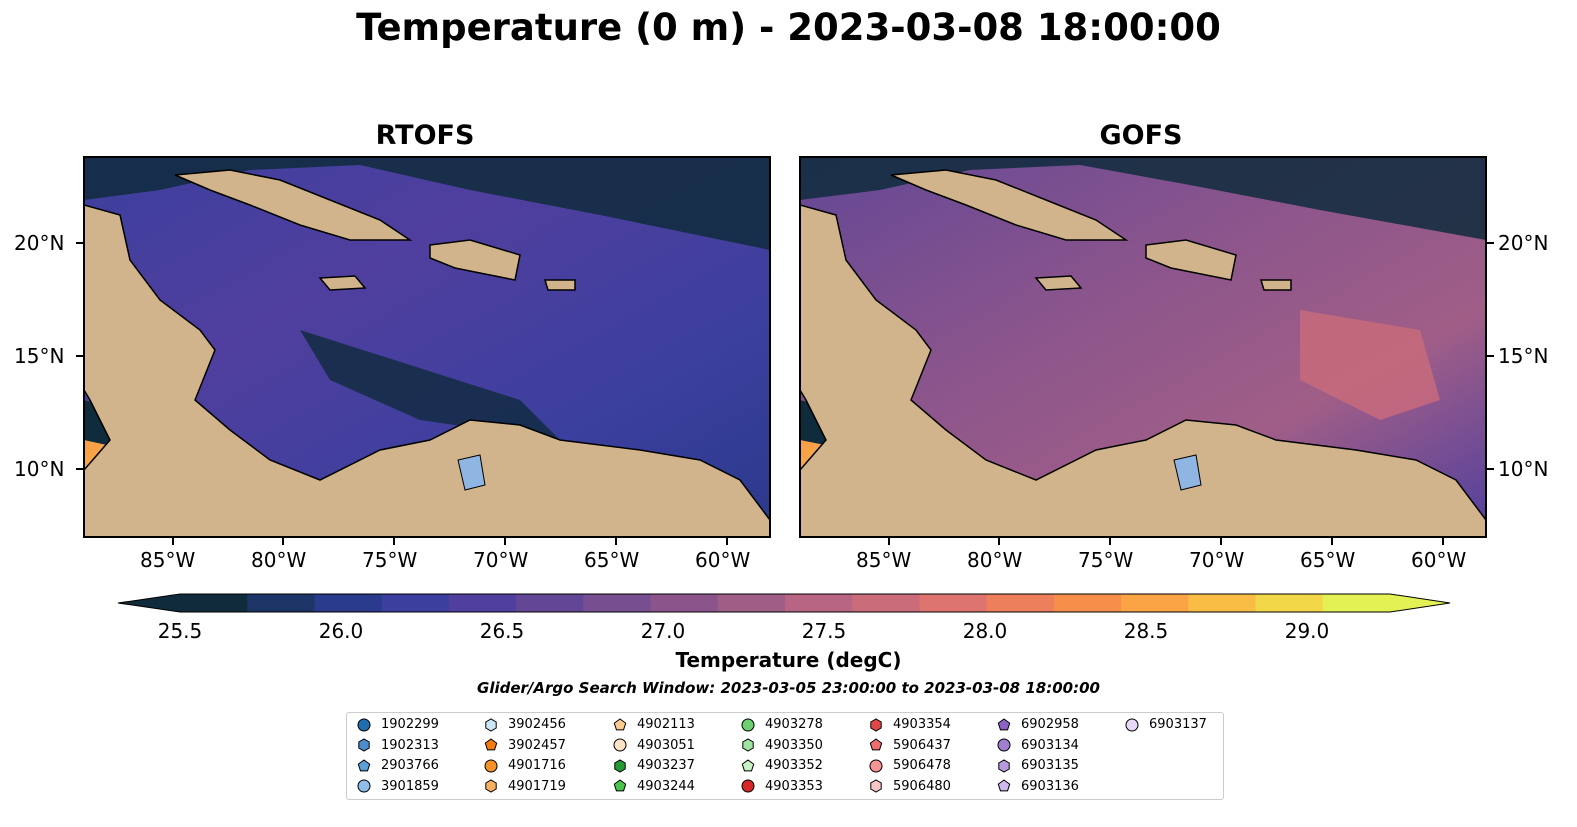 This screenshot has height=827, width=1577. Describe the element at coordinates (341, 631) in the screenshot. I see `colorbar-tick-label: 26.0` at that location.